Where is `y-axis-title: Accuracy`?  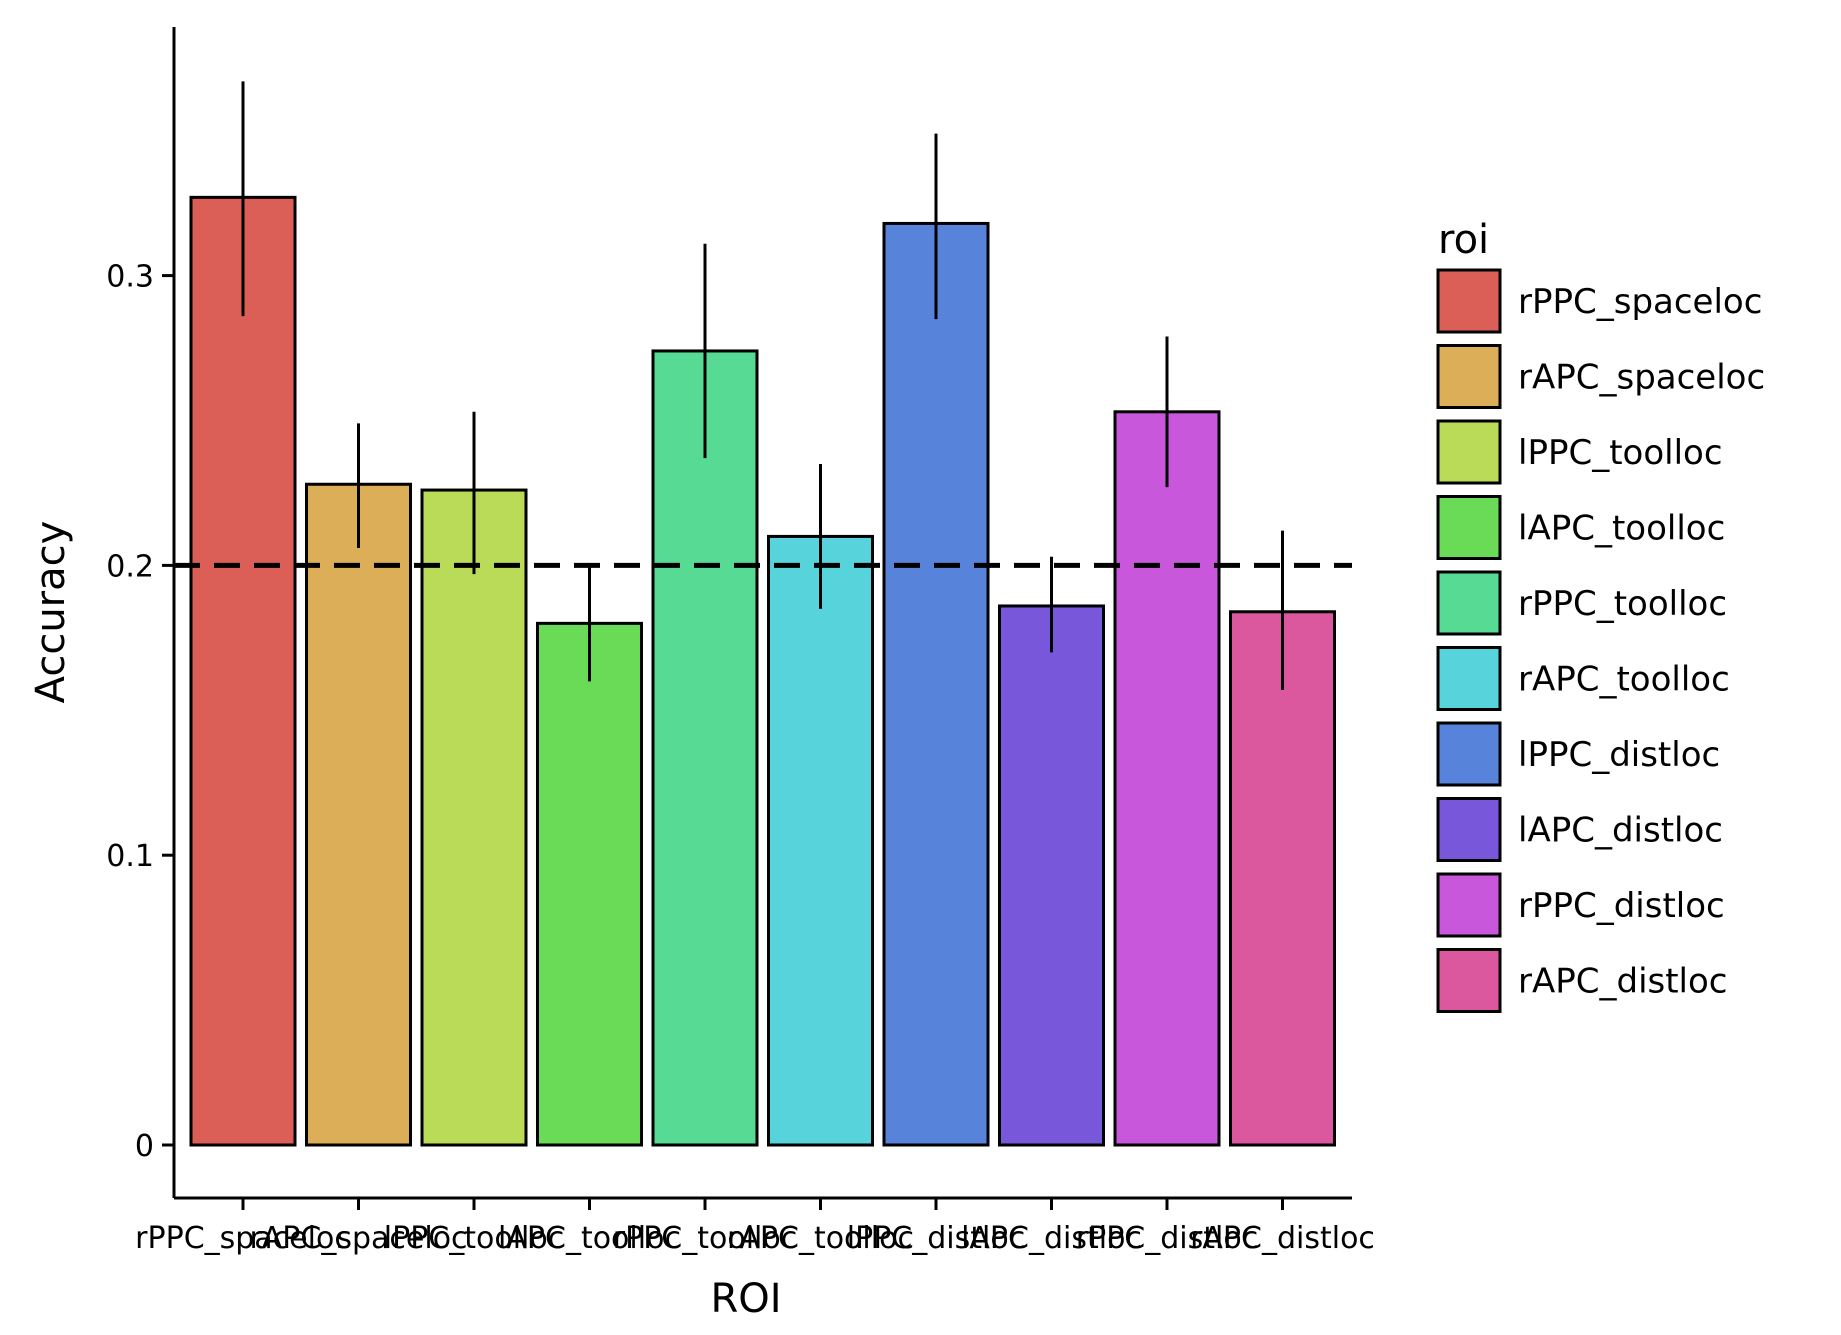 y-axis-title: Accuracy is located at coordinates (51, 612).